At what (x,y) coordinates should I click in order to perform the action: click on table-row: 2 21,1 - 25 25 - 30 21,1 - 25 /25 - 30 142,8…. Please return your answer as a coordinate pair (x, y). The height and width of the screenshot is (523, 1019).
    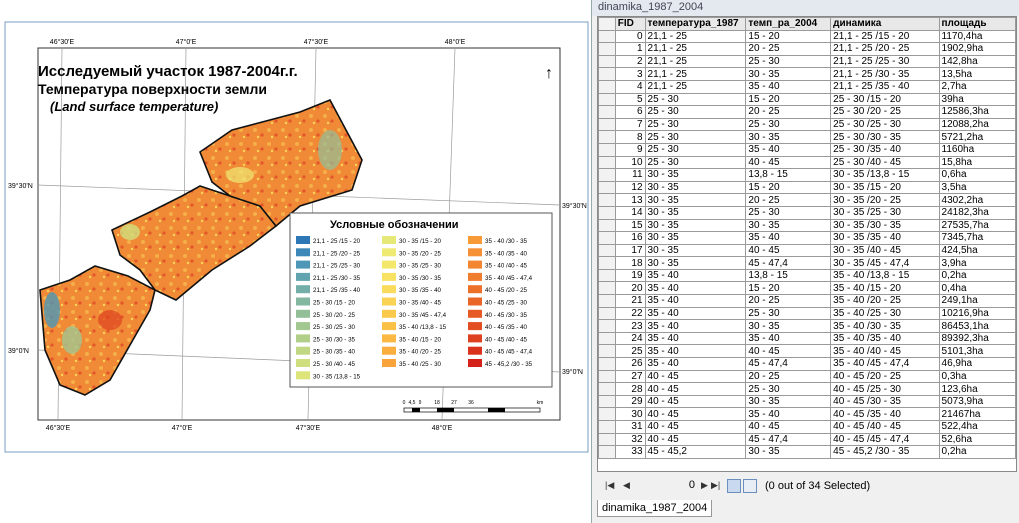
    Looking at the image, I should click on (807, 61).